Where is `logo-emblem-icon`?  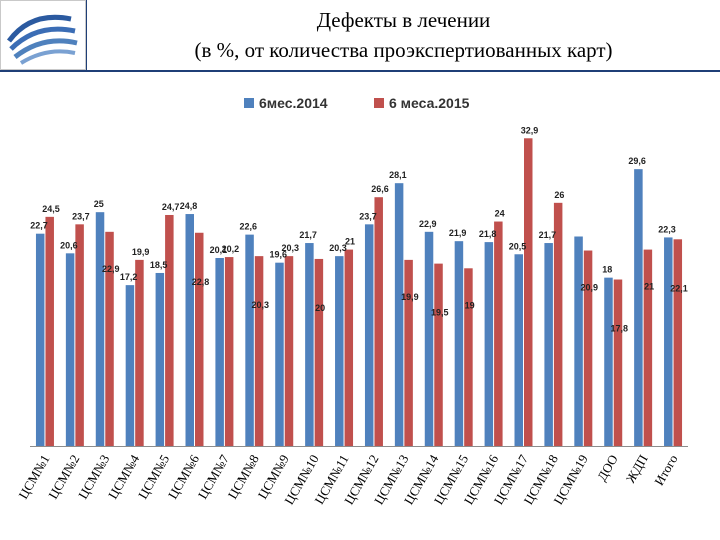 logo-emblem-icon is located at coordinates (42, 39).